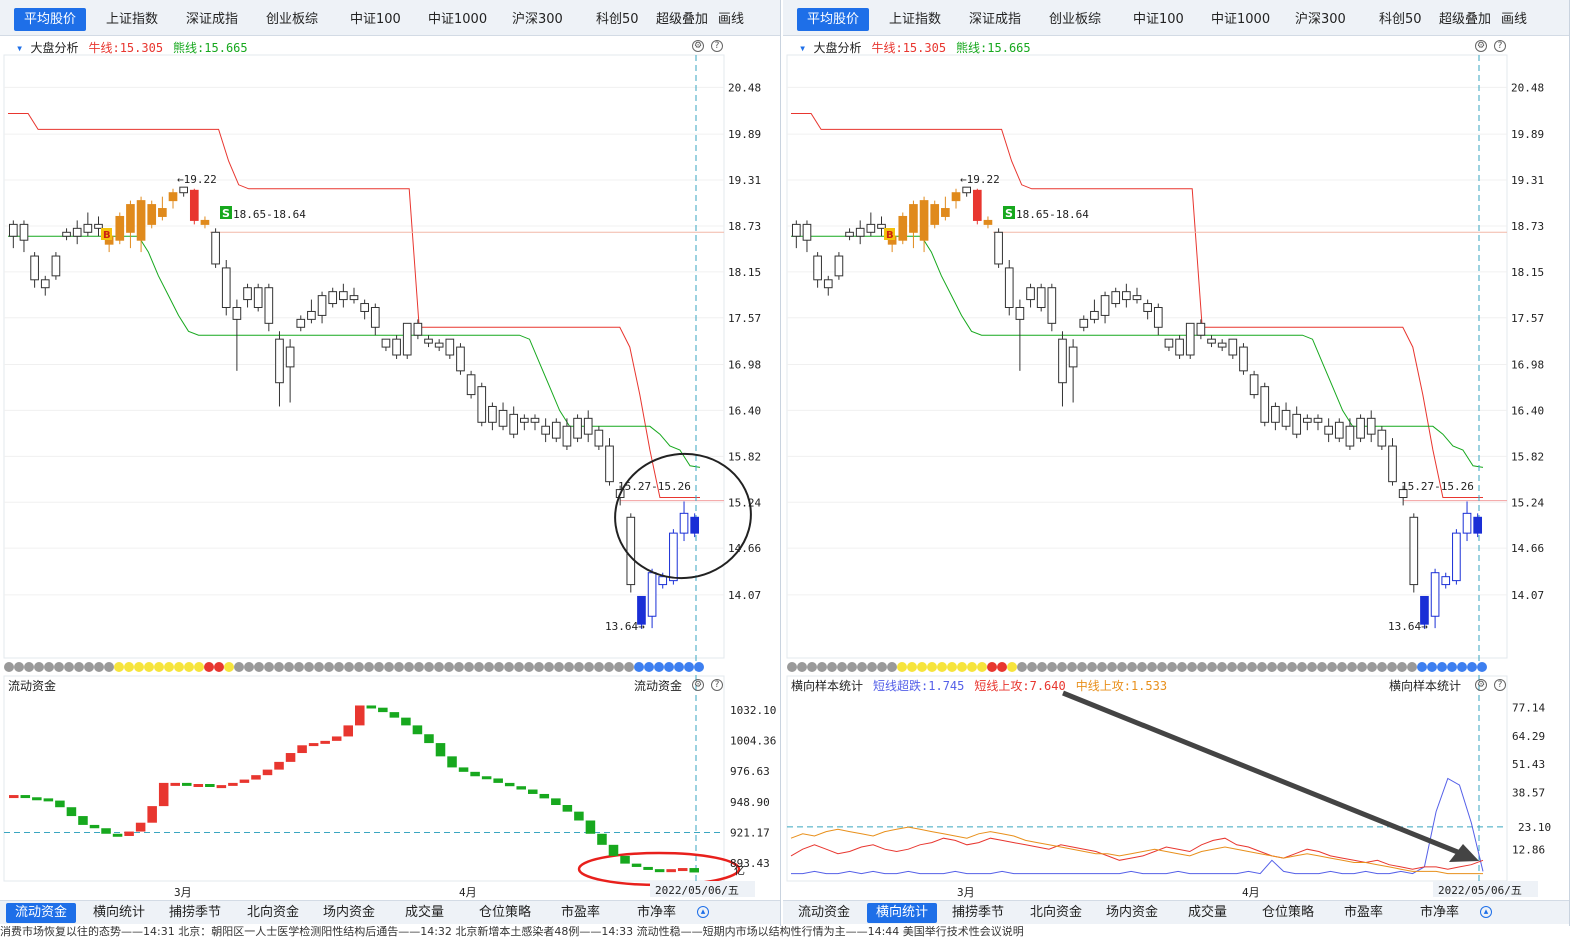 Image resolution: width=1570 pixels, height=937 pixels. Describe the element at coordinates (1527, 548) in the screenshot. I see `price-tick-label: 14.66` at that location.